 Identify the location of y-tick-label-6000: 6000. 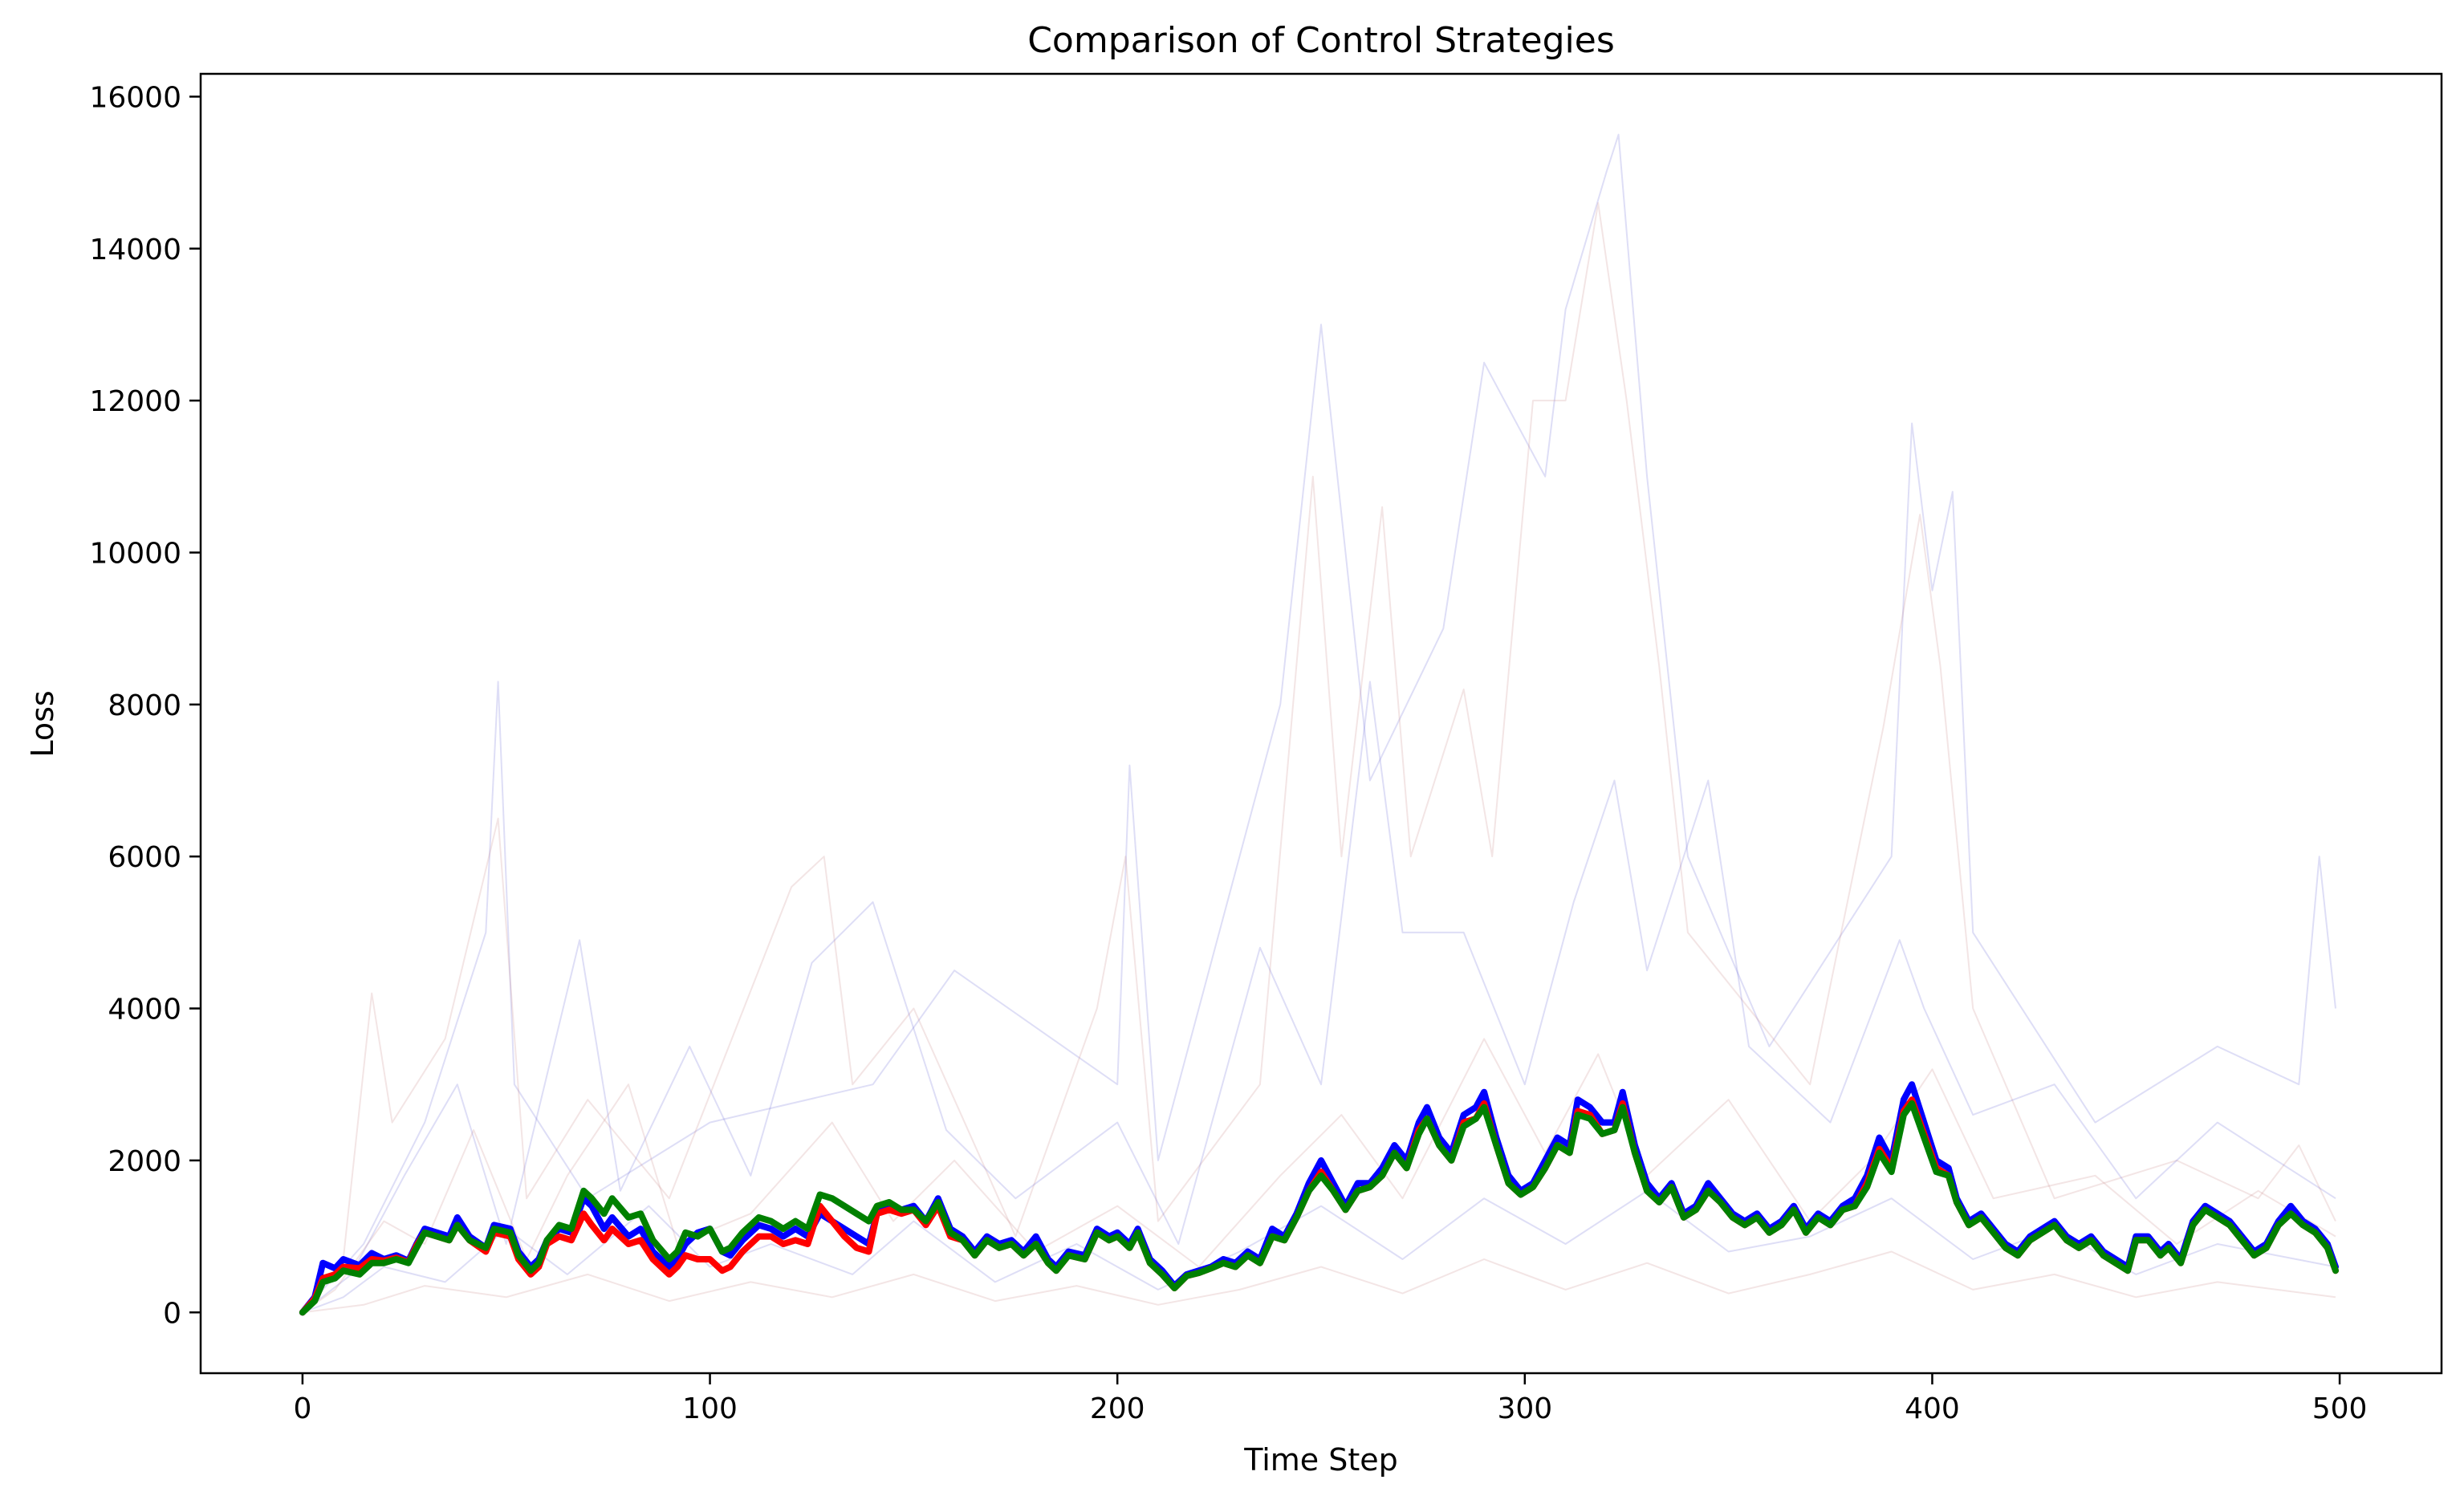
(145, 857).